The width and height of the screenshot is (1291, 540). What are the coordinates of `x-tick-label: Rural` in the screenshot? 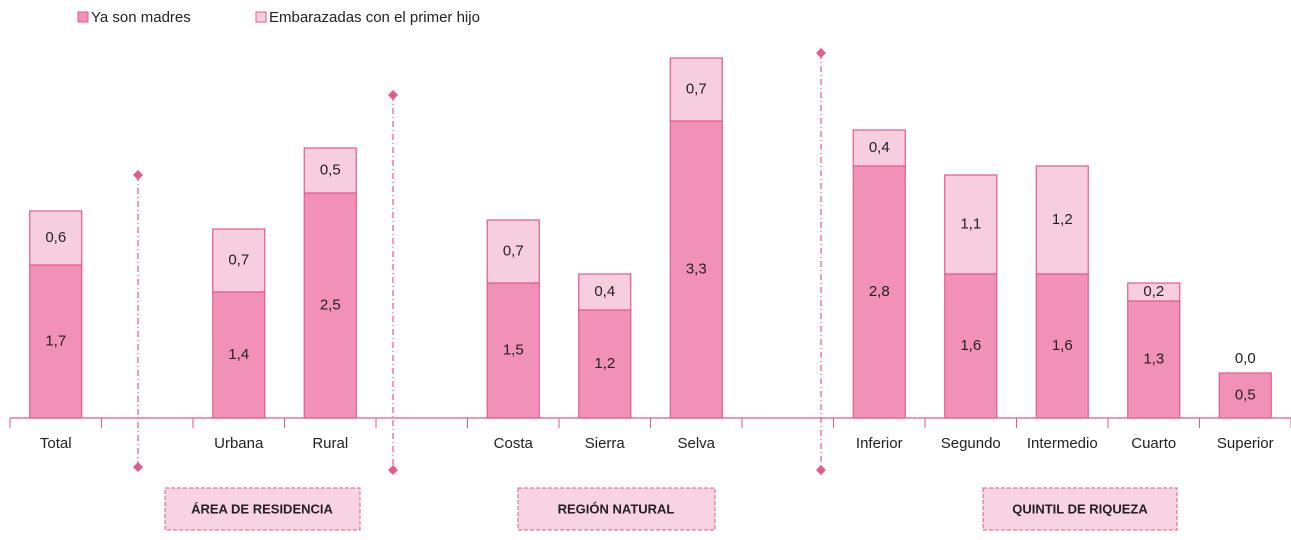 It's located at (330, 443).